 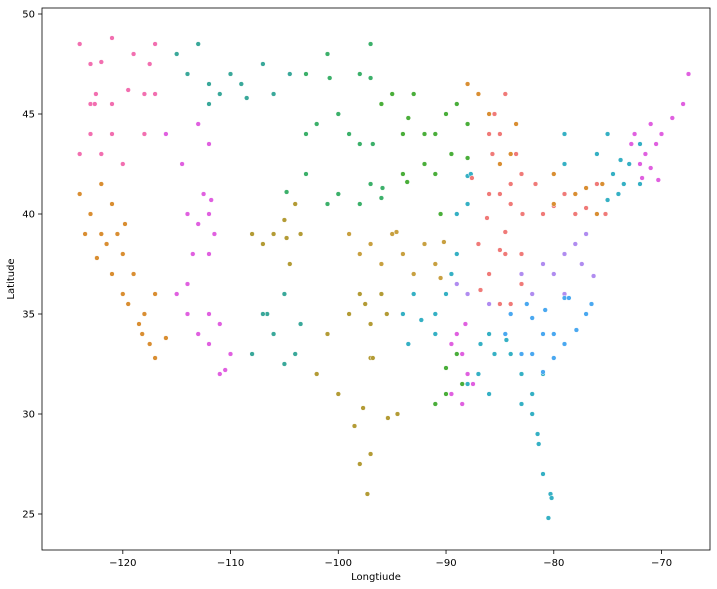 What do you see at coordinates (28, 415) in the screenshot?
I see `y-tick-label: 30` at bounding box center [28, 415].